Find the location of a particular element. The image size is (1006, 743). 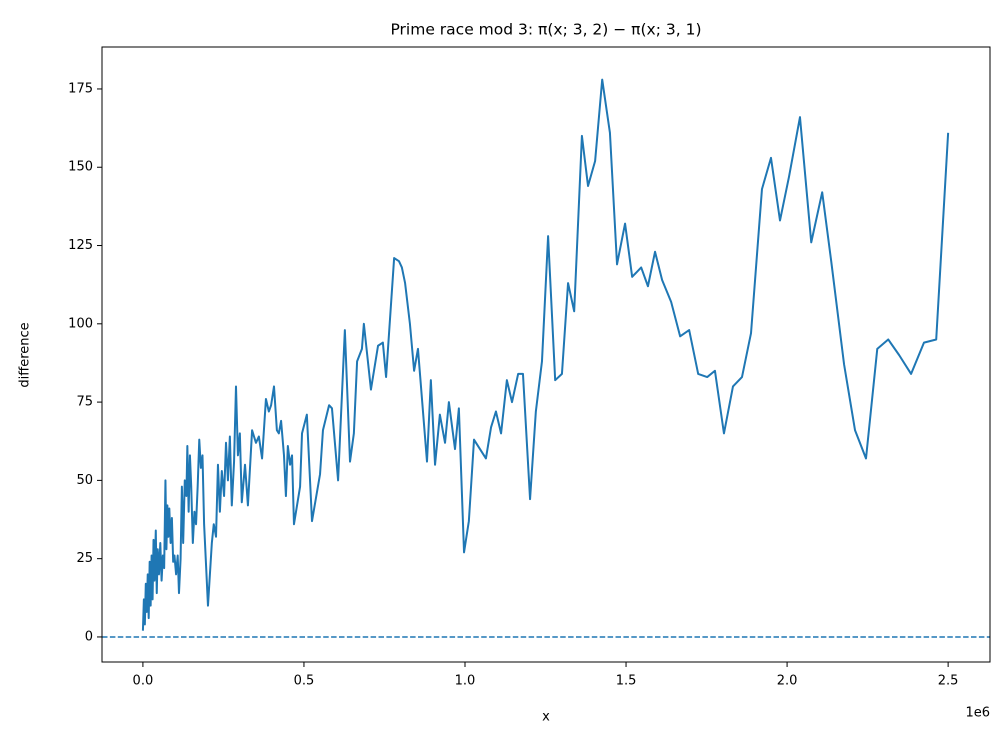

x-tick-label: 0.0 is located at coordinates (143, 681).